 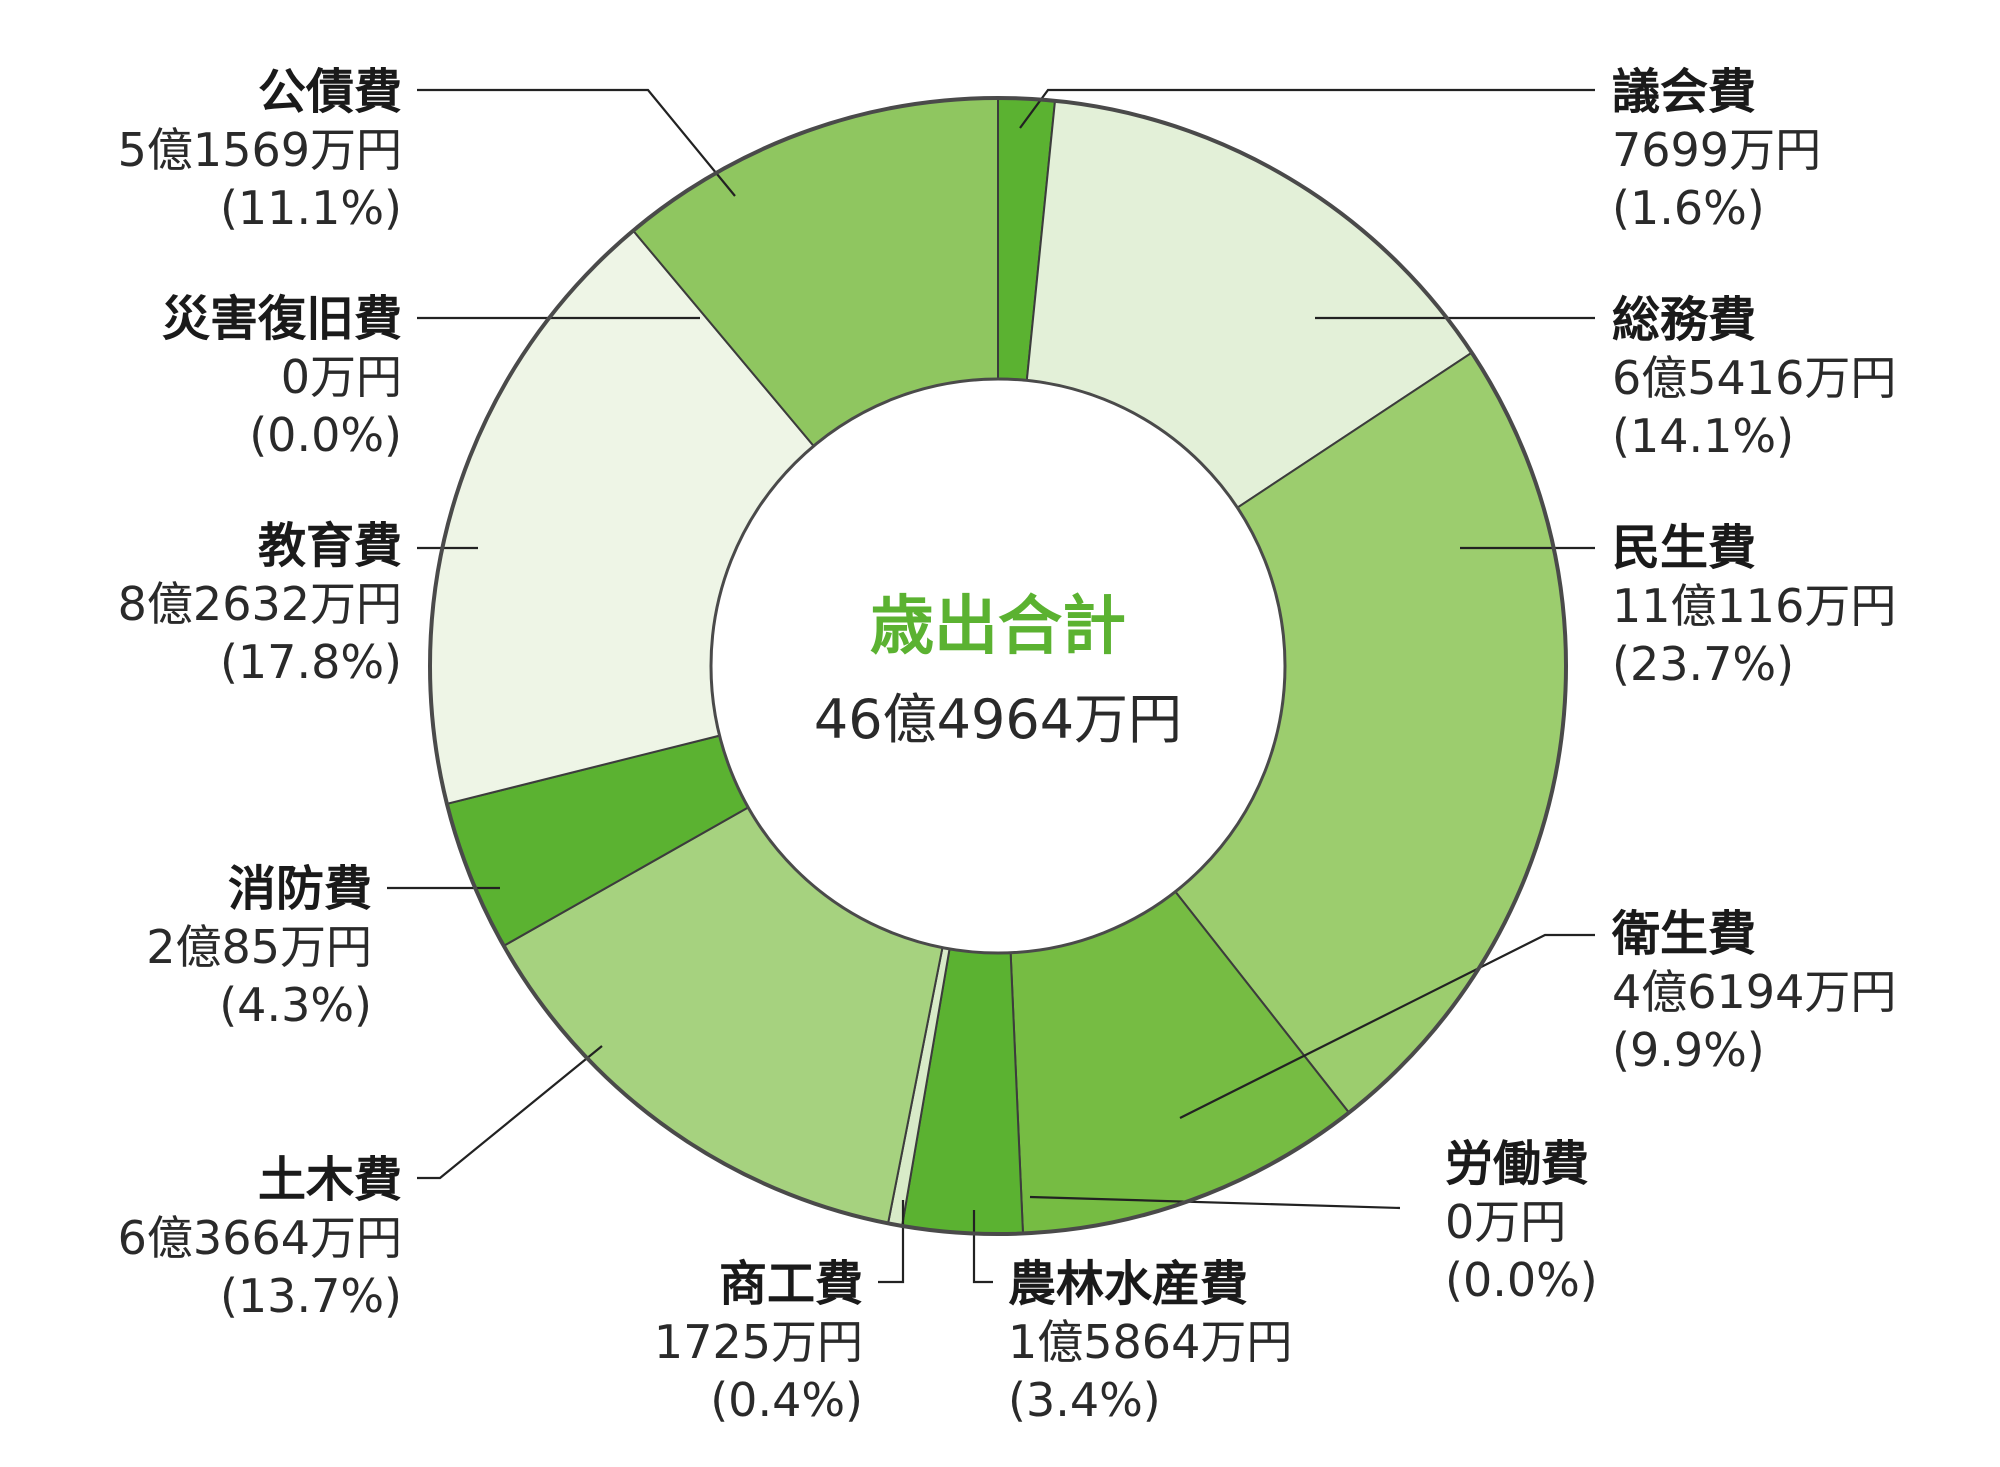 What do you see at coordinates (300, 889) in the screenshot?
I see `slice-8-name-label: 消防費` at bounding box center [300, 889].